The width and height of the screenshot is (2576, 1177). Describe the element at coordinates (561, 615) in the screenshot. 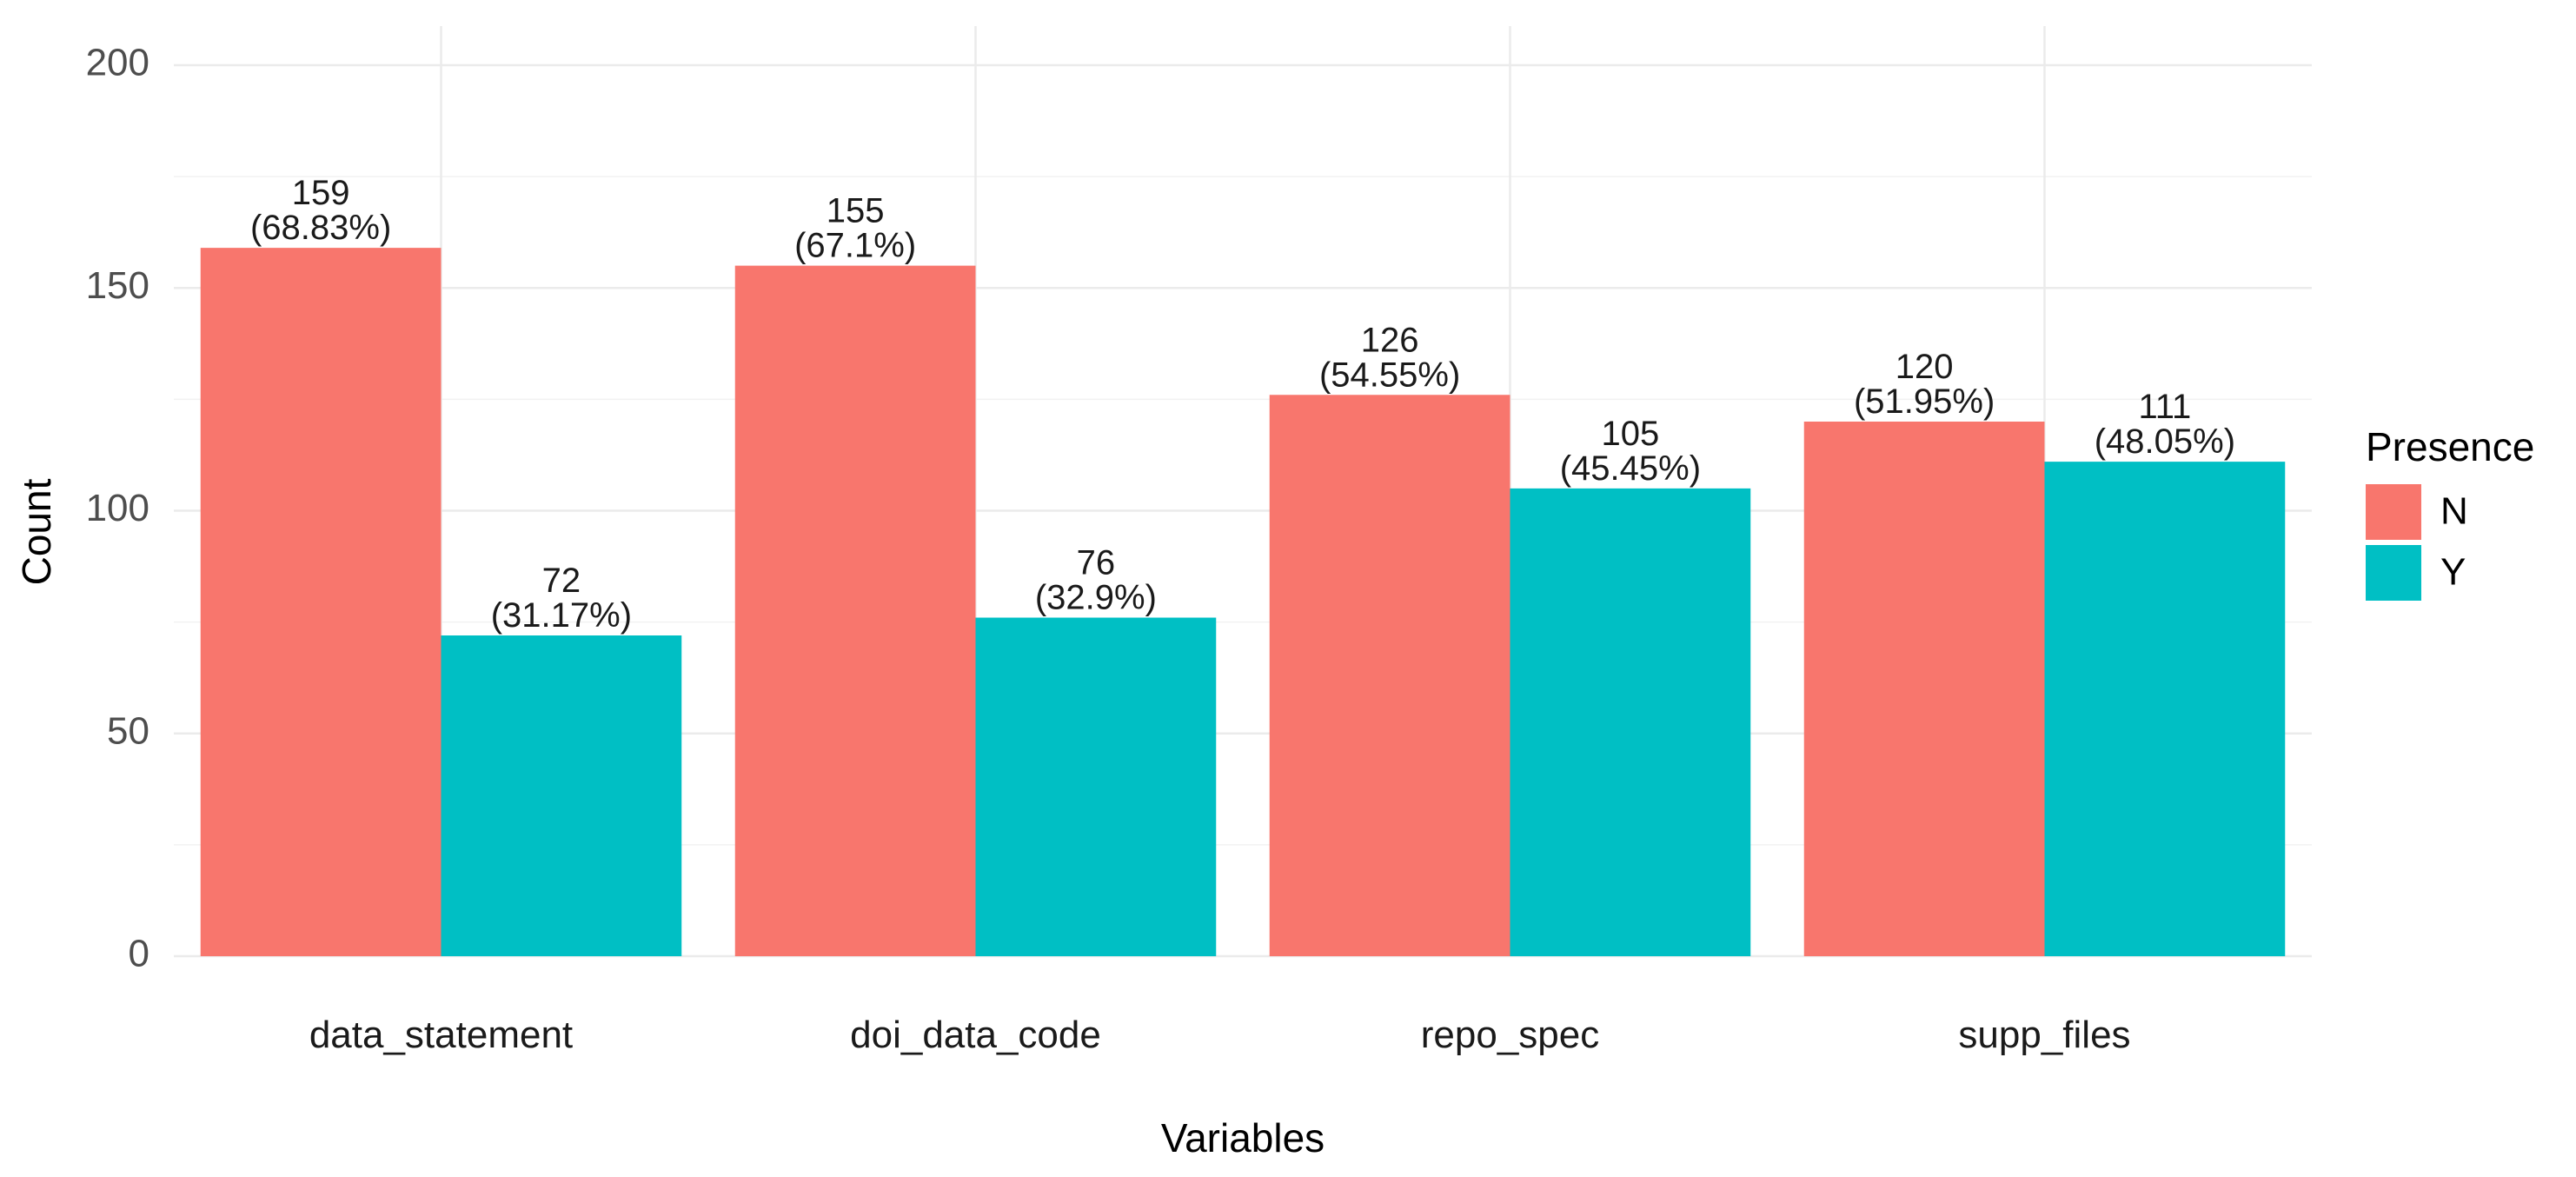

I see `bar-percent-label: (31.17%)` at that location.